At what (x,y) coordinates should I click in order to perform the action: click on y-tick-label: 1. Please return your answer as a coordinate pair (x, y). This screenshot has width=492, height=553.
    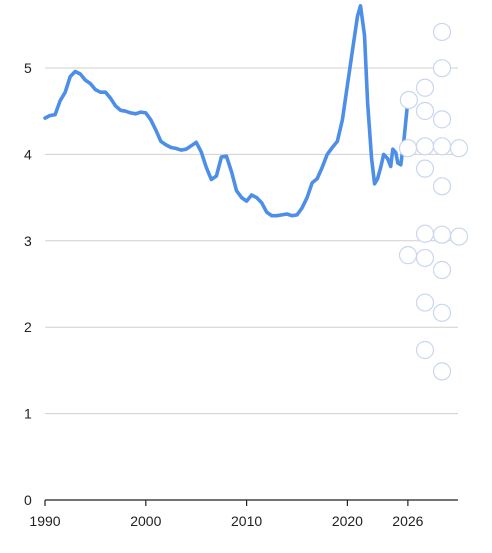
    Looking at the image, I should click on (28, 414).